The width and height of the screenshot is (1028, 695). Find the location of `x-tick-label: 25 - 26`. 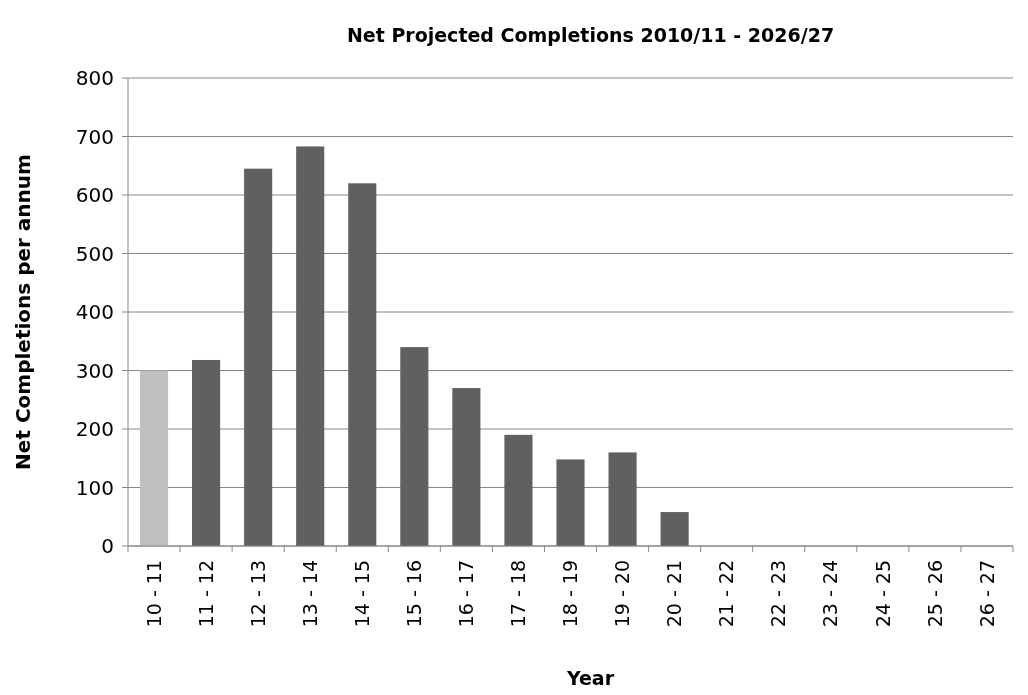

x-tick-label: 25 - 26 is located at coordinates (934, 594).